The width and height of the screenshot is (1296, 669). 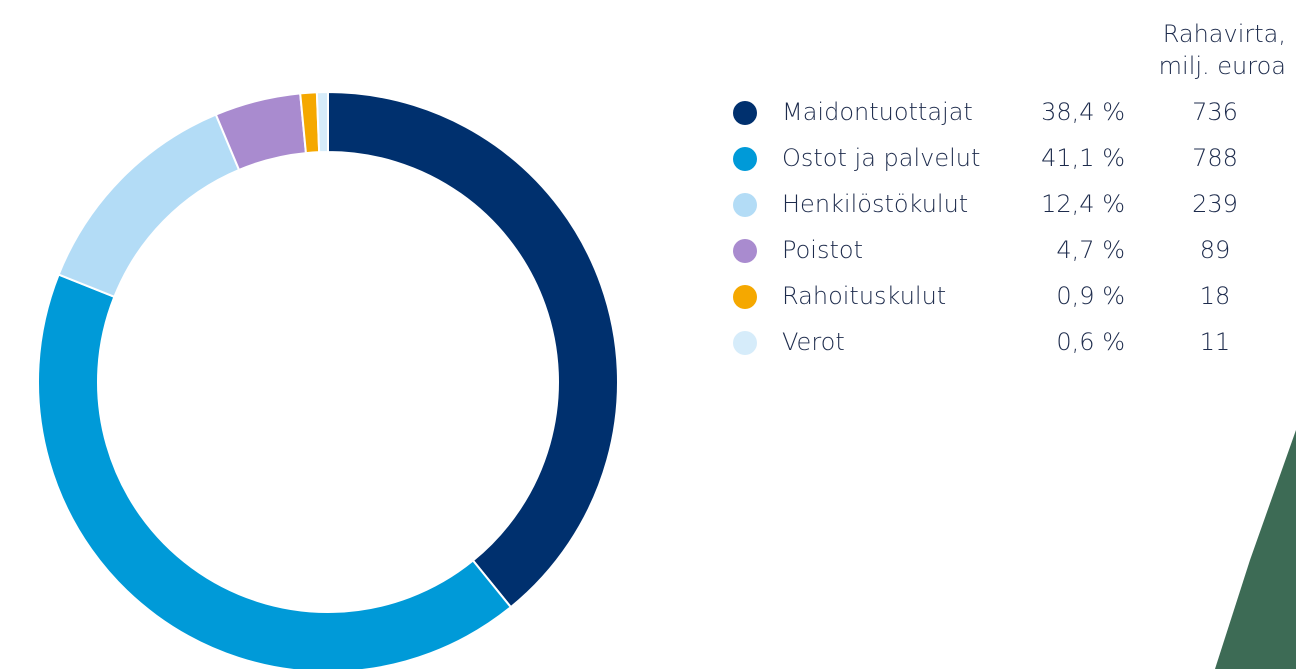 I want to click on amount-label: 736, so click(x=1215, y=112).